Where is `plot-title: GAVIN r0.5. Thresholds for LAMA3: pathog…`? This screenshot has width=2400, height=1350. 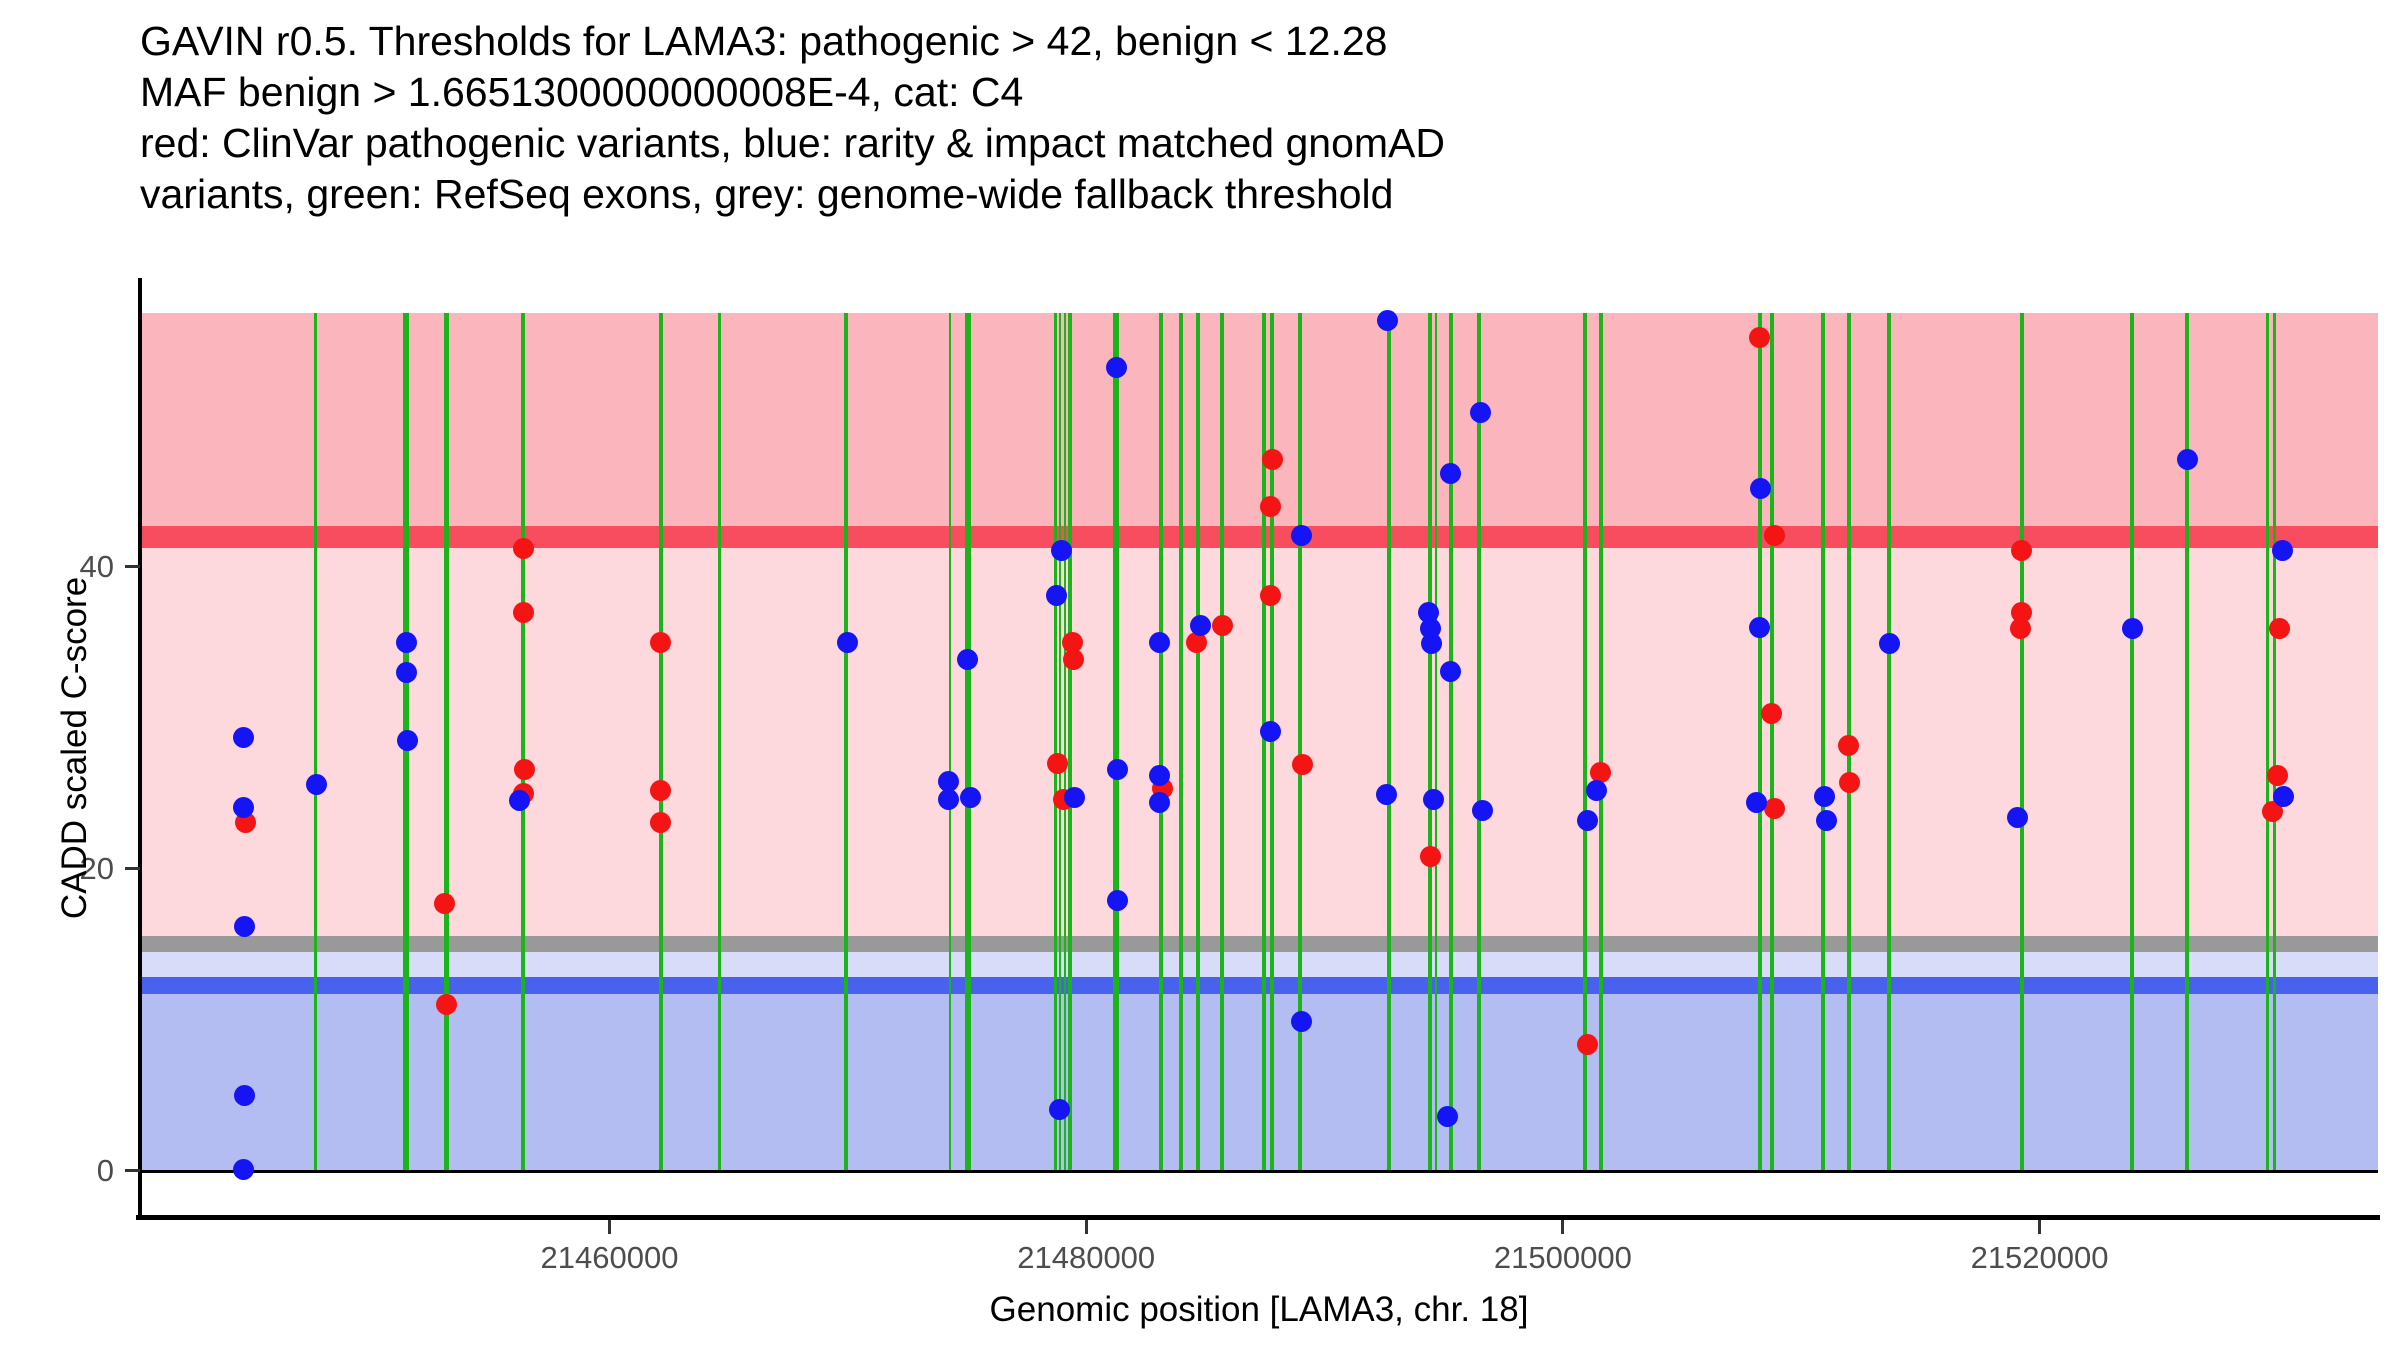 plot-title: GAVIN r0.5. Thresholds for LAMA3: pathog… is located at coordinates (792, 118).